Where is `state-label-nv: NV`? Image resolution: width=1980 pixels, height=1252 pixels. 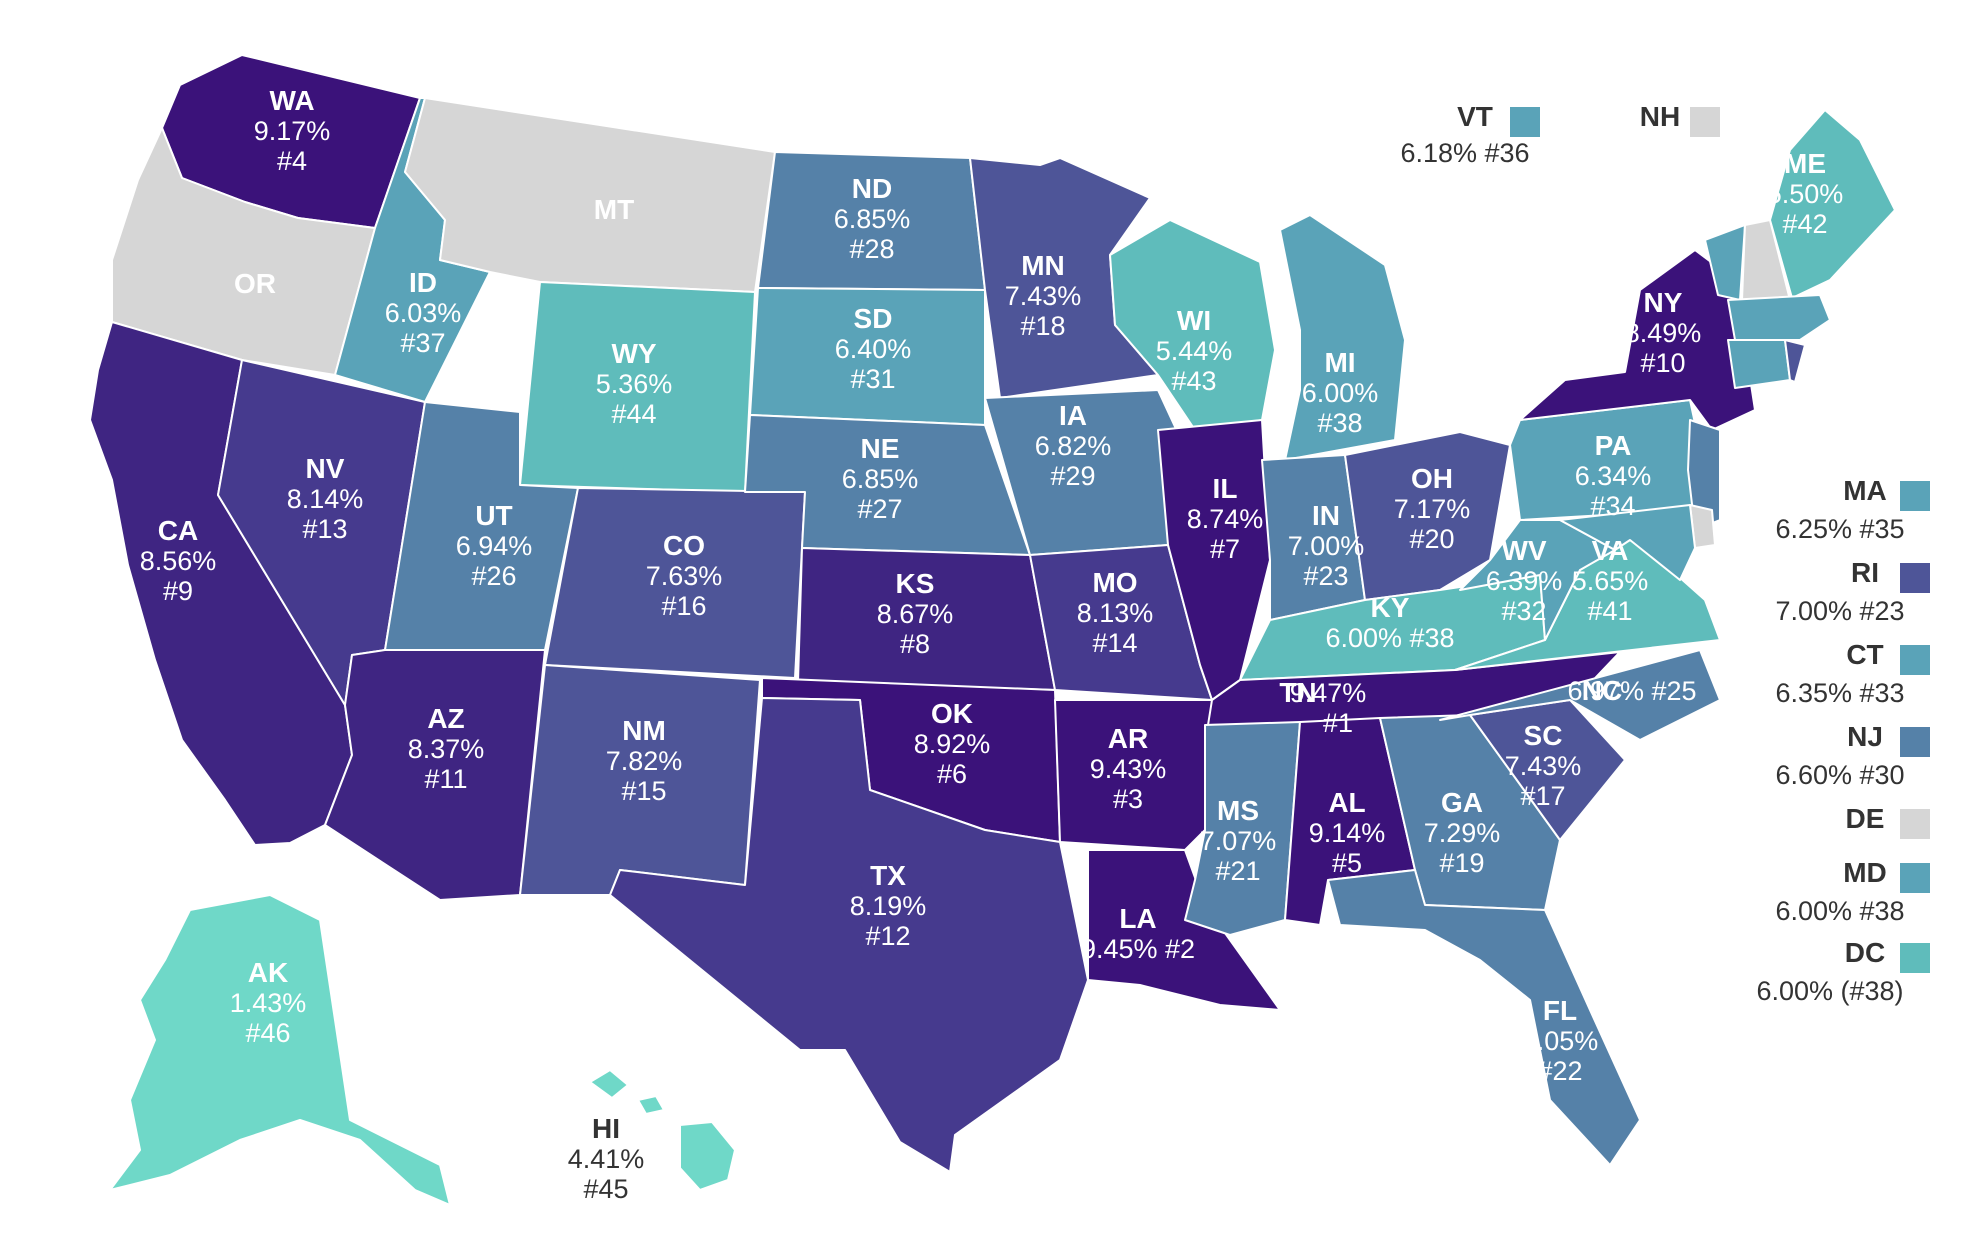 state-label-nv: NV is located at coordinates (325, 468).